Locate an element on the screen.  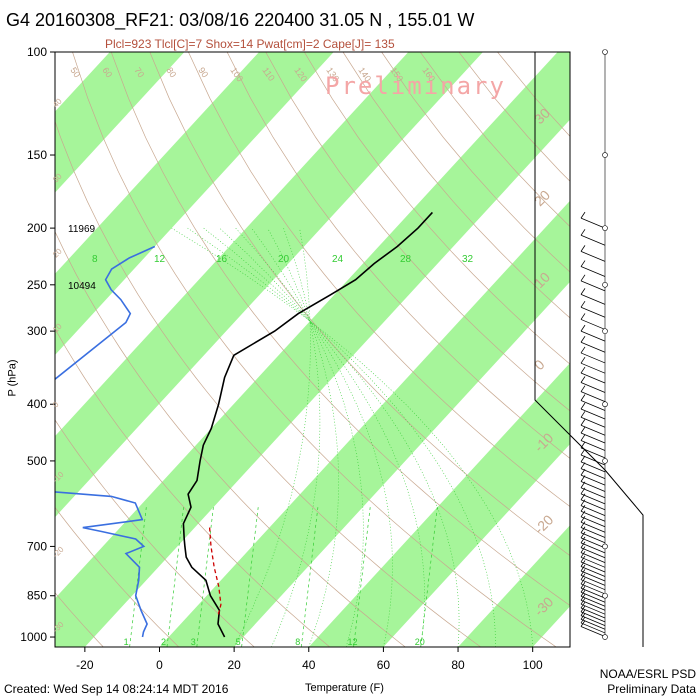
theta-label: 80 is located at coordinates (171, 72).